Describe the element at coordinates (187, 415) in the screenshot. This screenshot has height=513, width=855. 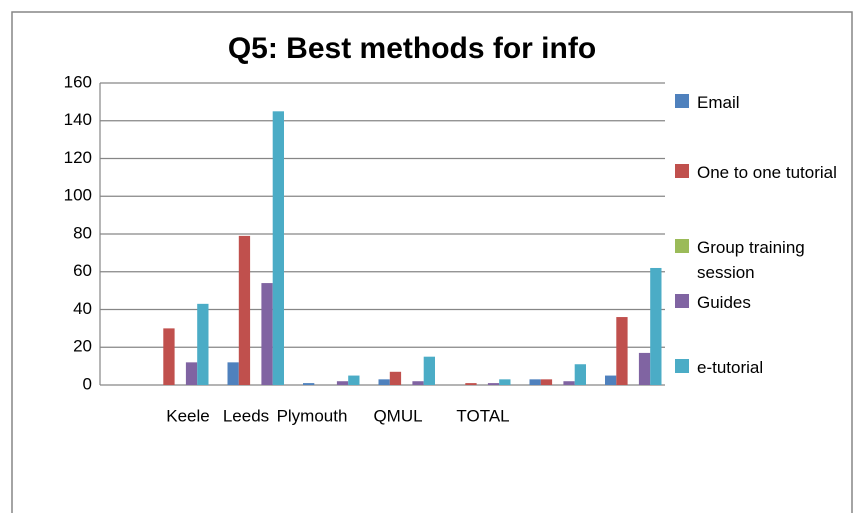
I see `x-tick-label: Keele` at that location.